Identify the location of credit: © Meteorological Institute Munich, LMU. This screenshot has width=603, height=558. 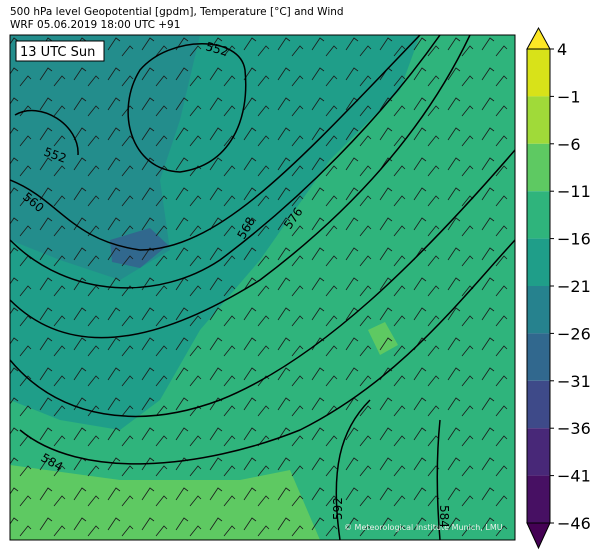
(423, 527).